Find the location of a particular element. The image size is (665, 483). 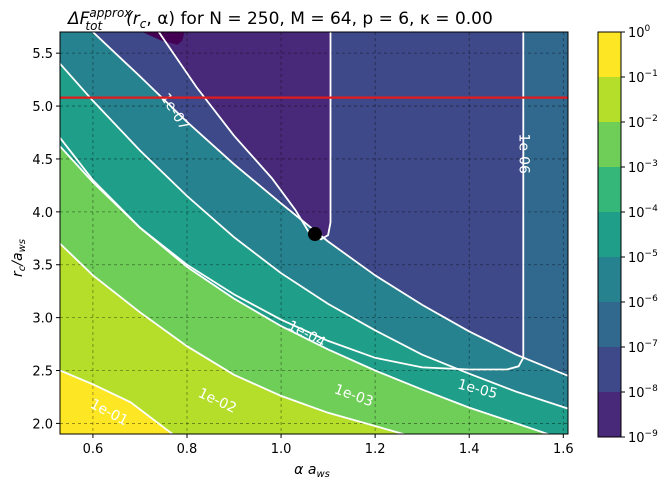

contour-label-text: 1e-06 is located at coordinates (523, 154).